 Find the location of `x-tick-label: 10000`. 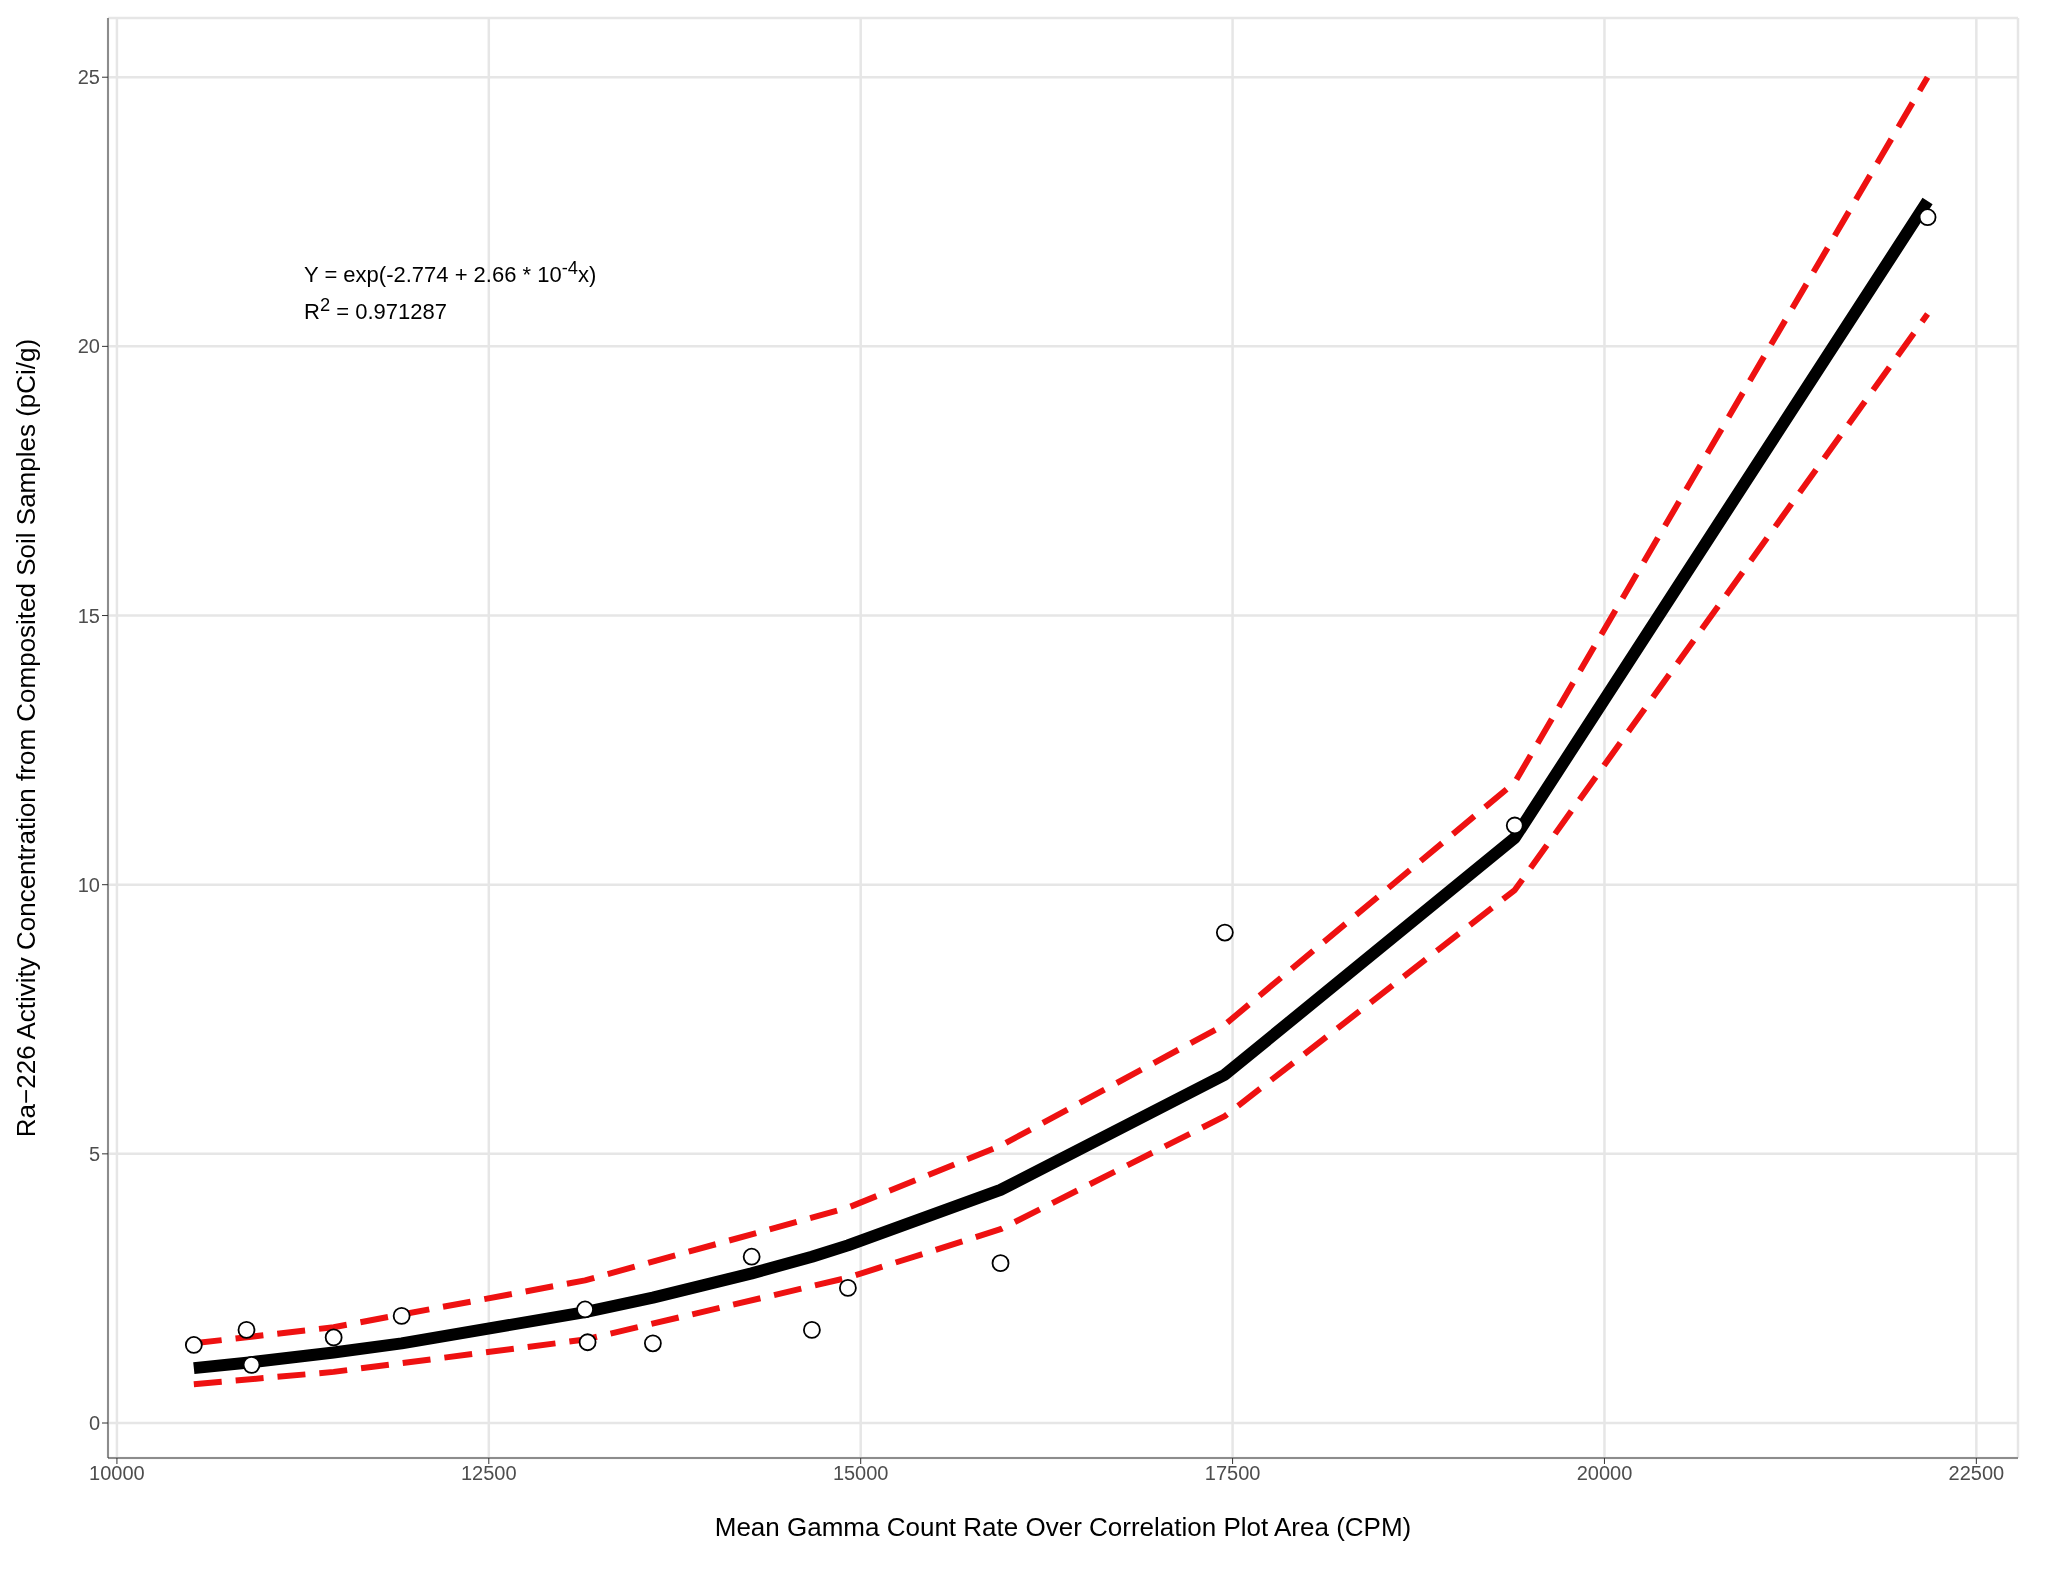

x-tick-label: 10000 is located at coordinates (117, 1473).